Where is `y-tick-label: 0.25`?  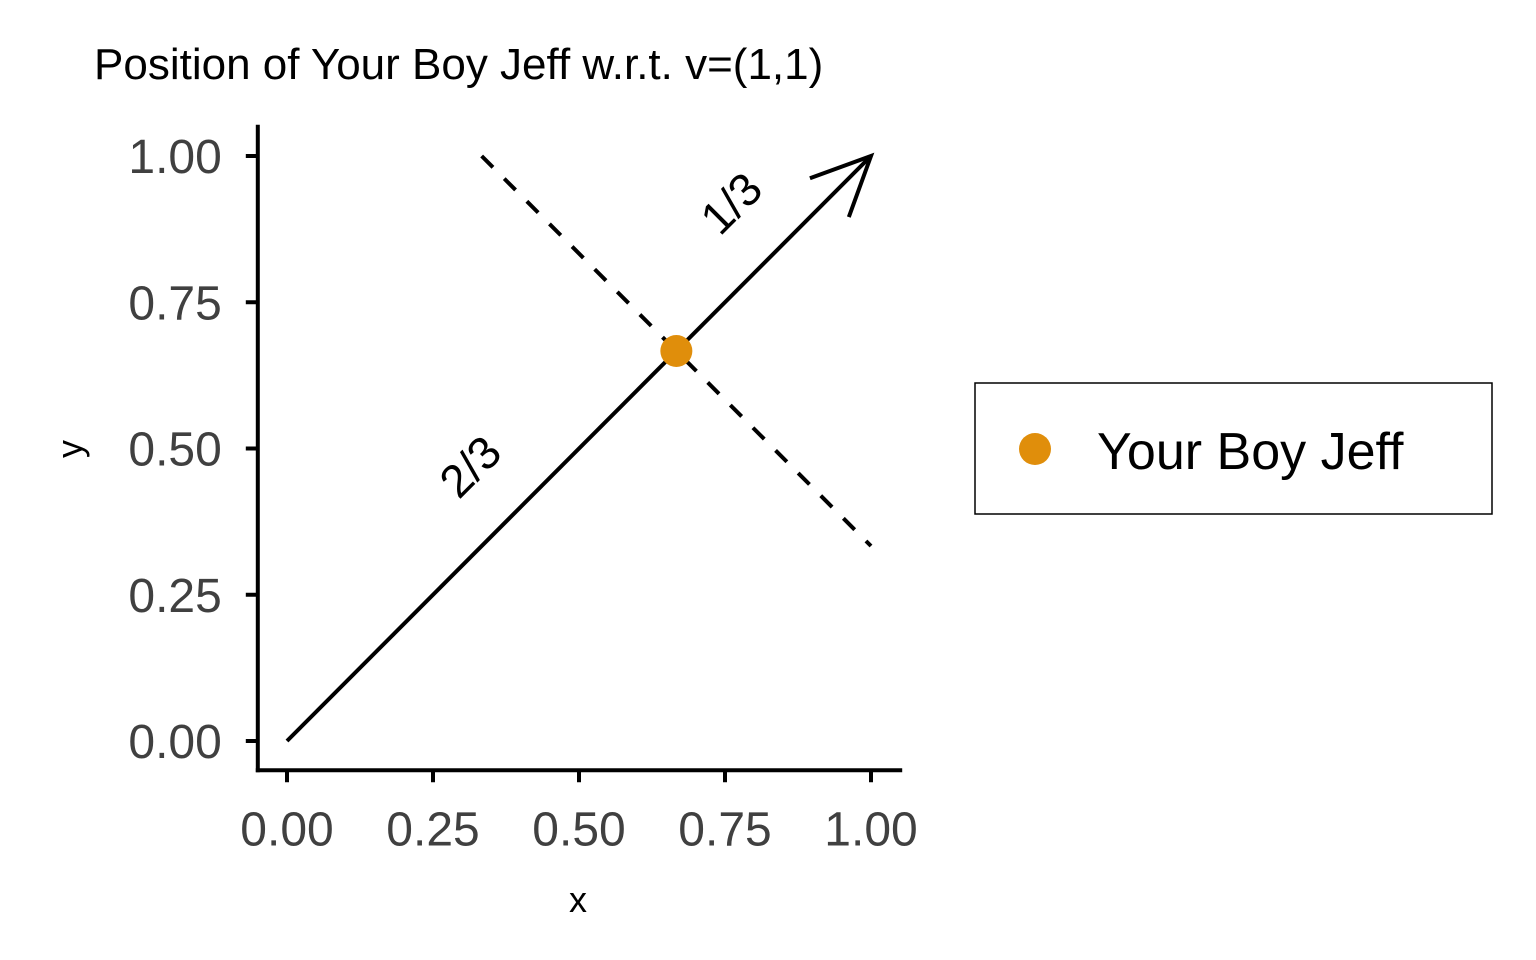
y-tick-label: 0.25 is located at coordinates (174, 596).